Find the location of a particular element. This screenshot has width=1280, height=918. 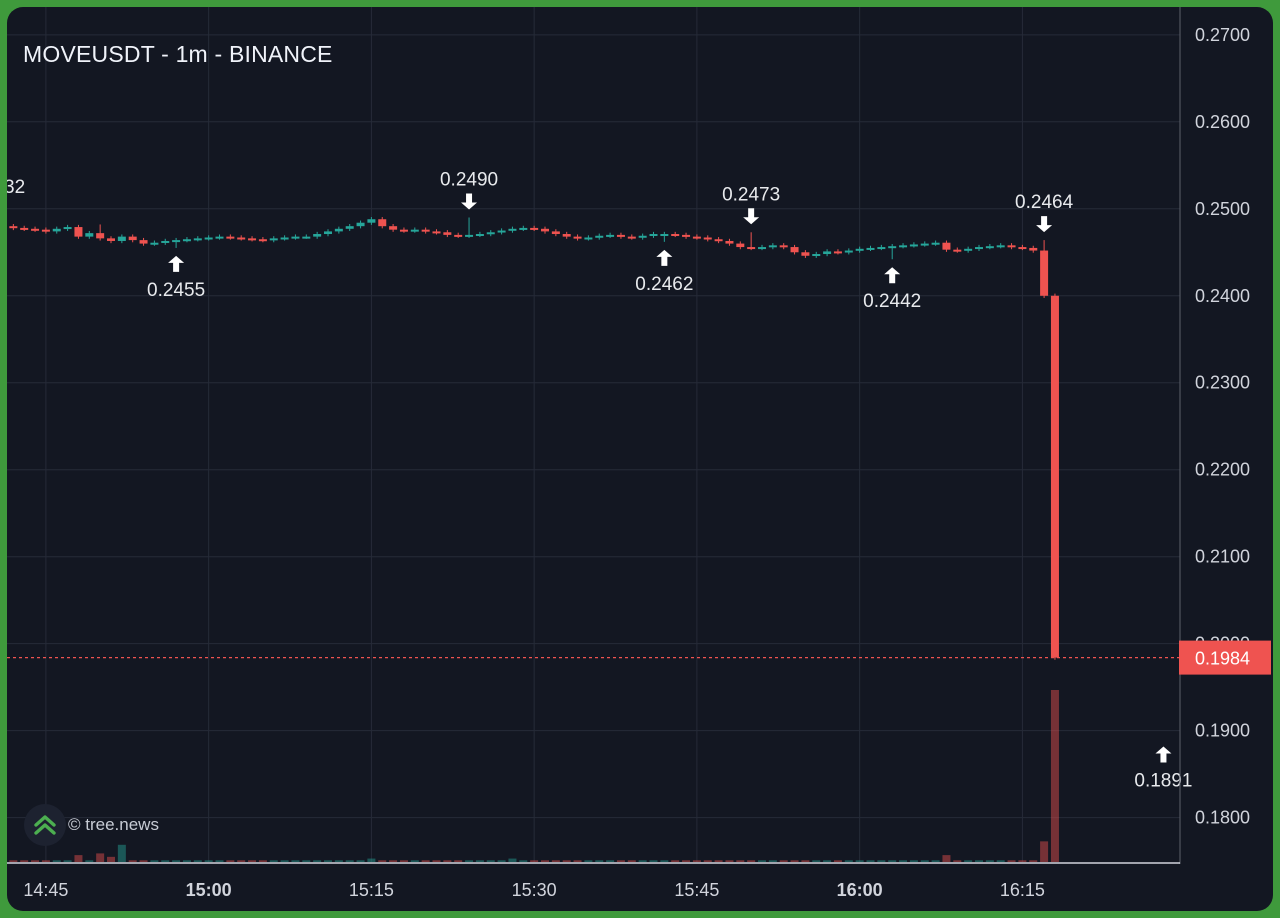

tree-news-logo is located at coordinates (45, 825).